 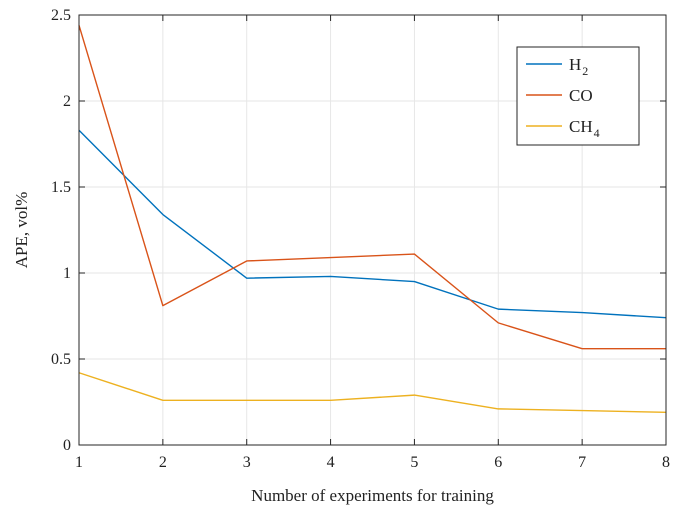 I want to click on y-tick-label: 2, so click(x=67, y=101).